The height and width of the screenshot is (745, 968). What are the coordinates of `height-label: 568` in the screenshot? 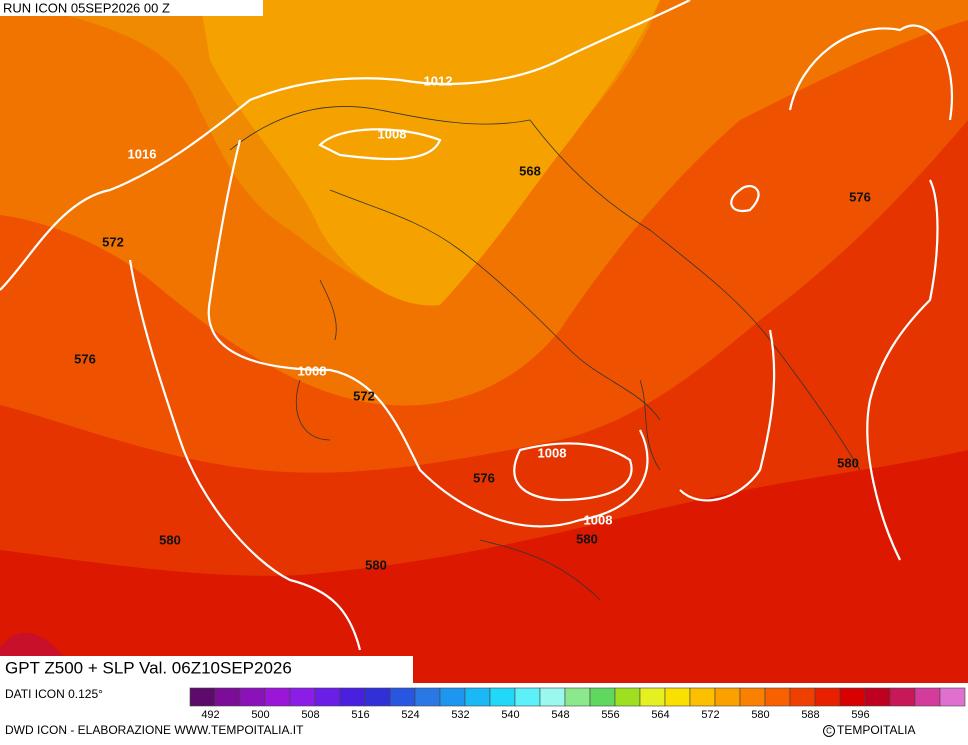 It's located at (530, 170).